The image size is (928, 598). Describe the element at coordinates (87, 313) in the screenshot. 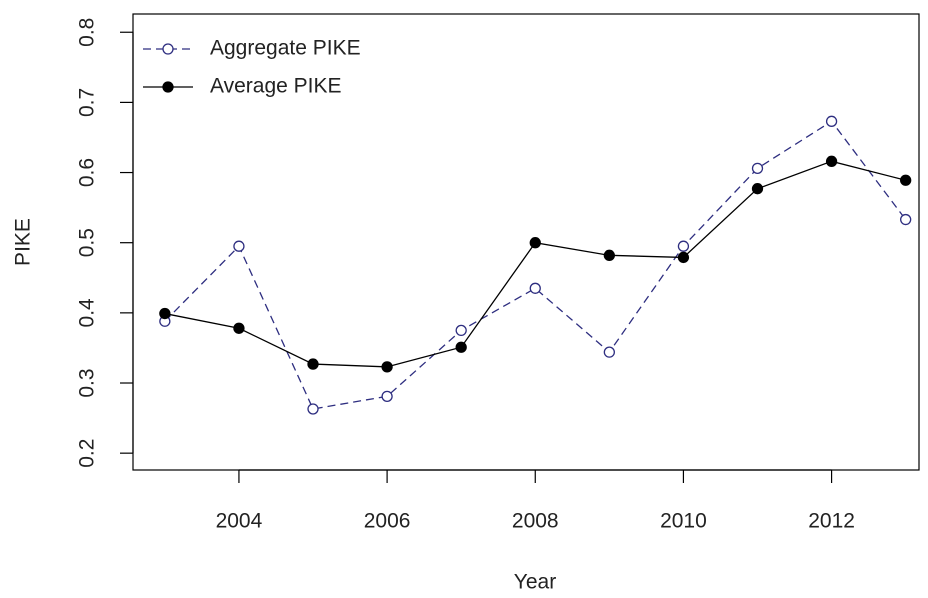

I see `y-tick-label: 0.4` at that location.